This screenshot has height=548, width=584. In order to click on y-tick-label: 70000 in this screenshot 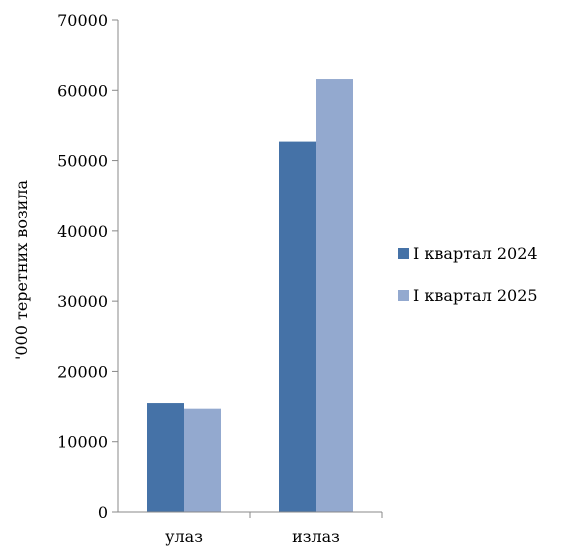, I will do `click(82, 20)`.